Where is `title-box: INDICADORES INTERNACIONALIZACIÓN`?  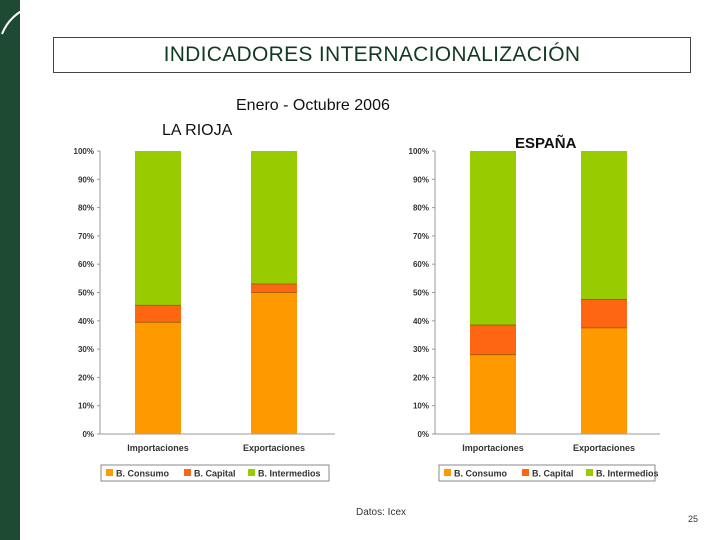
title-box: INDICADORES INTERNACIONALIZACIÓN is located at coordinates (372, 55).